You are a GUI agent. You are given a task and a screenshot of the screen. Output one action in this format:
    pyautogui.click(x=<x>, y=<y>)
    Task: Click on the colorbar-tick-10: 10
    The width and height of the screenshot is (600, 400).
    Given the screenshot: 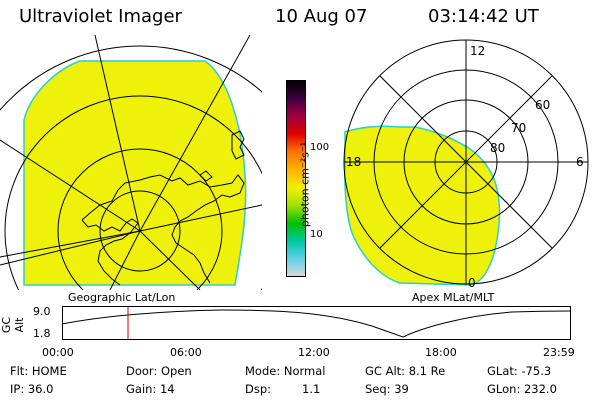 What is the action you would take?
    pyautogui.click(x=316, y=234)
    